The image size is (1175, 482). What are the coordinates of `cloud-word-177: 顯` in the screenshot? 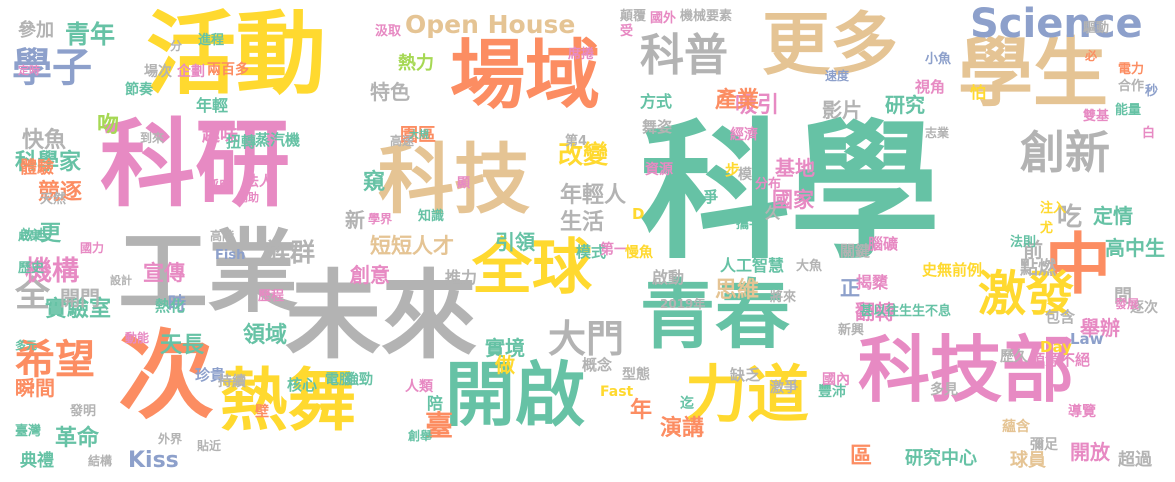 It's located at (464, 183).